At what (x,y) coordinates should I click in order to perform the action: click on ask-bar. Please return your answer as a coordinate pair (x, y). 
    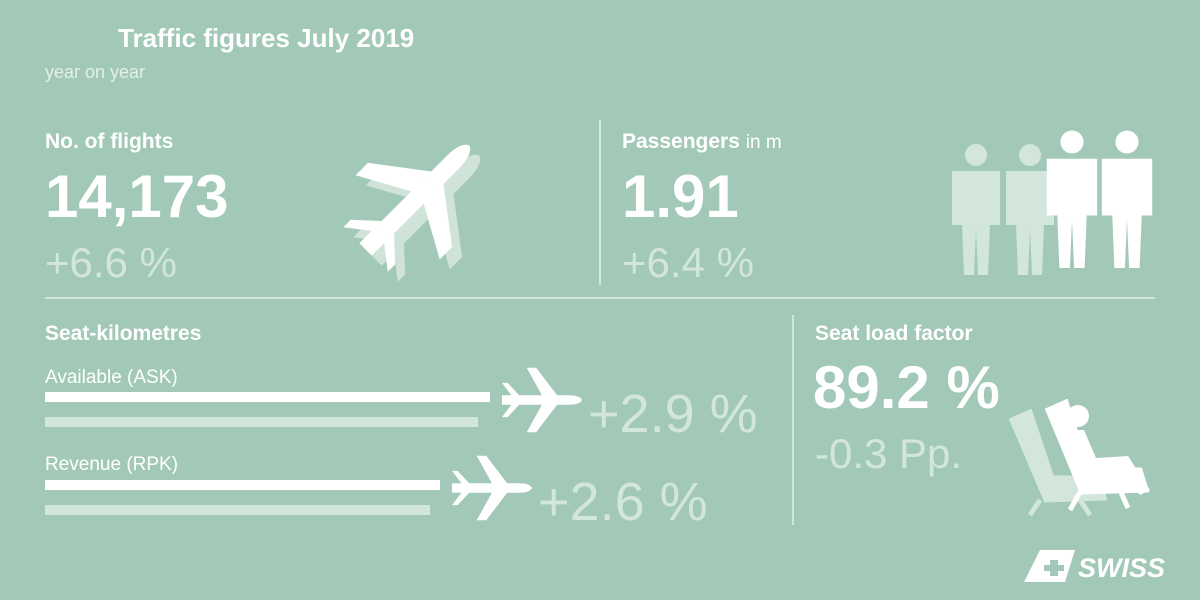
    Looking at the image, I should click on (267, 397).